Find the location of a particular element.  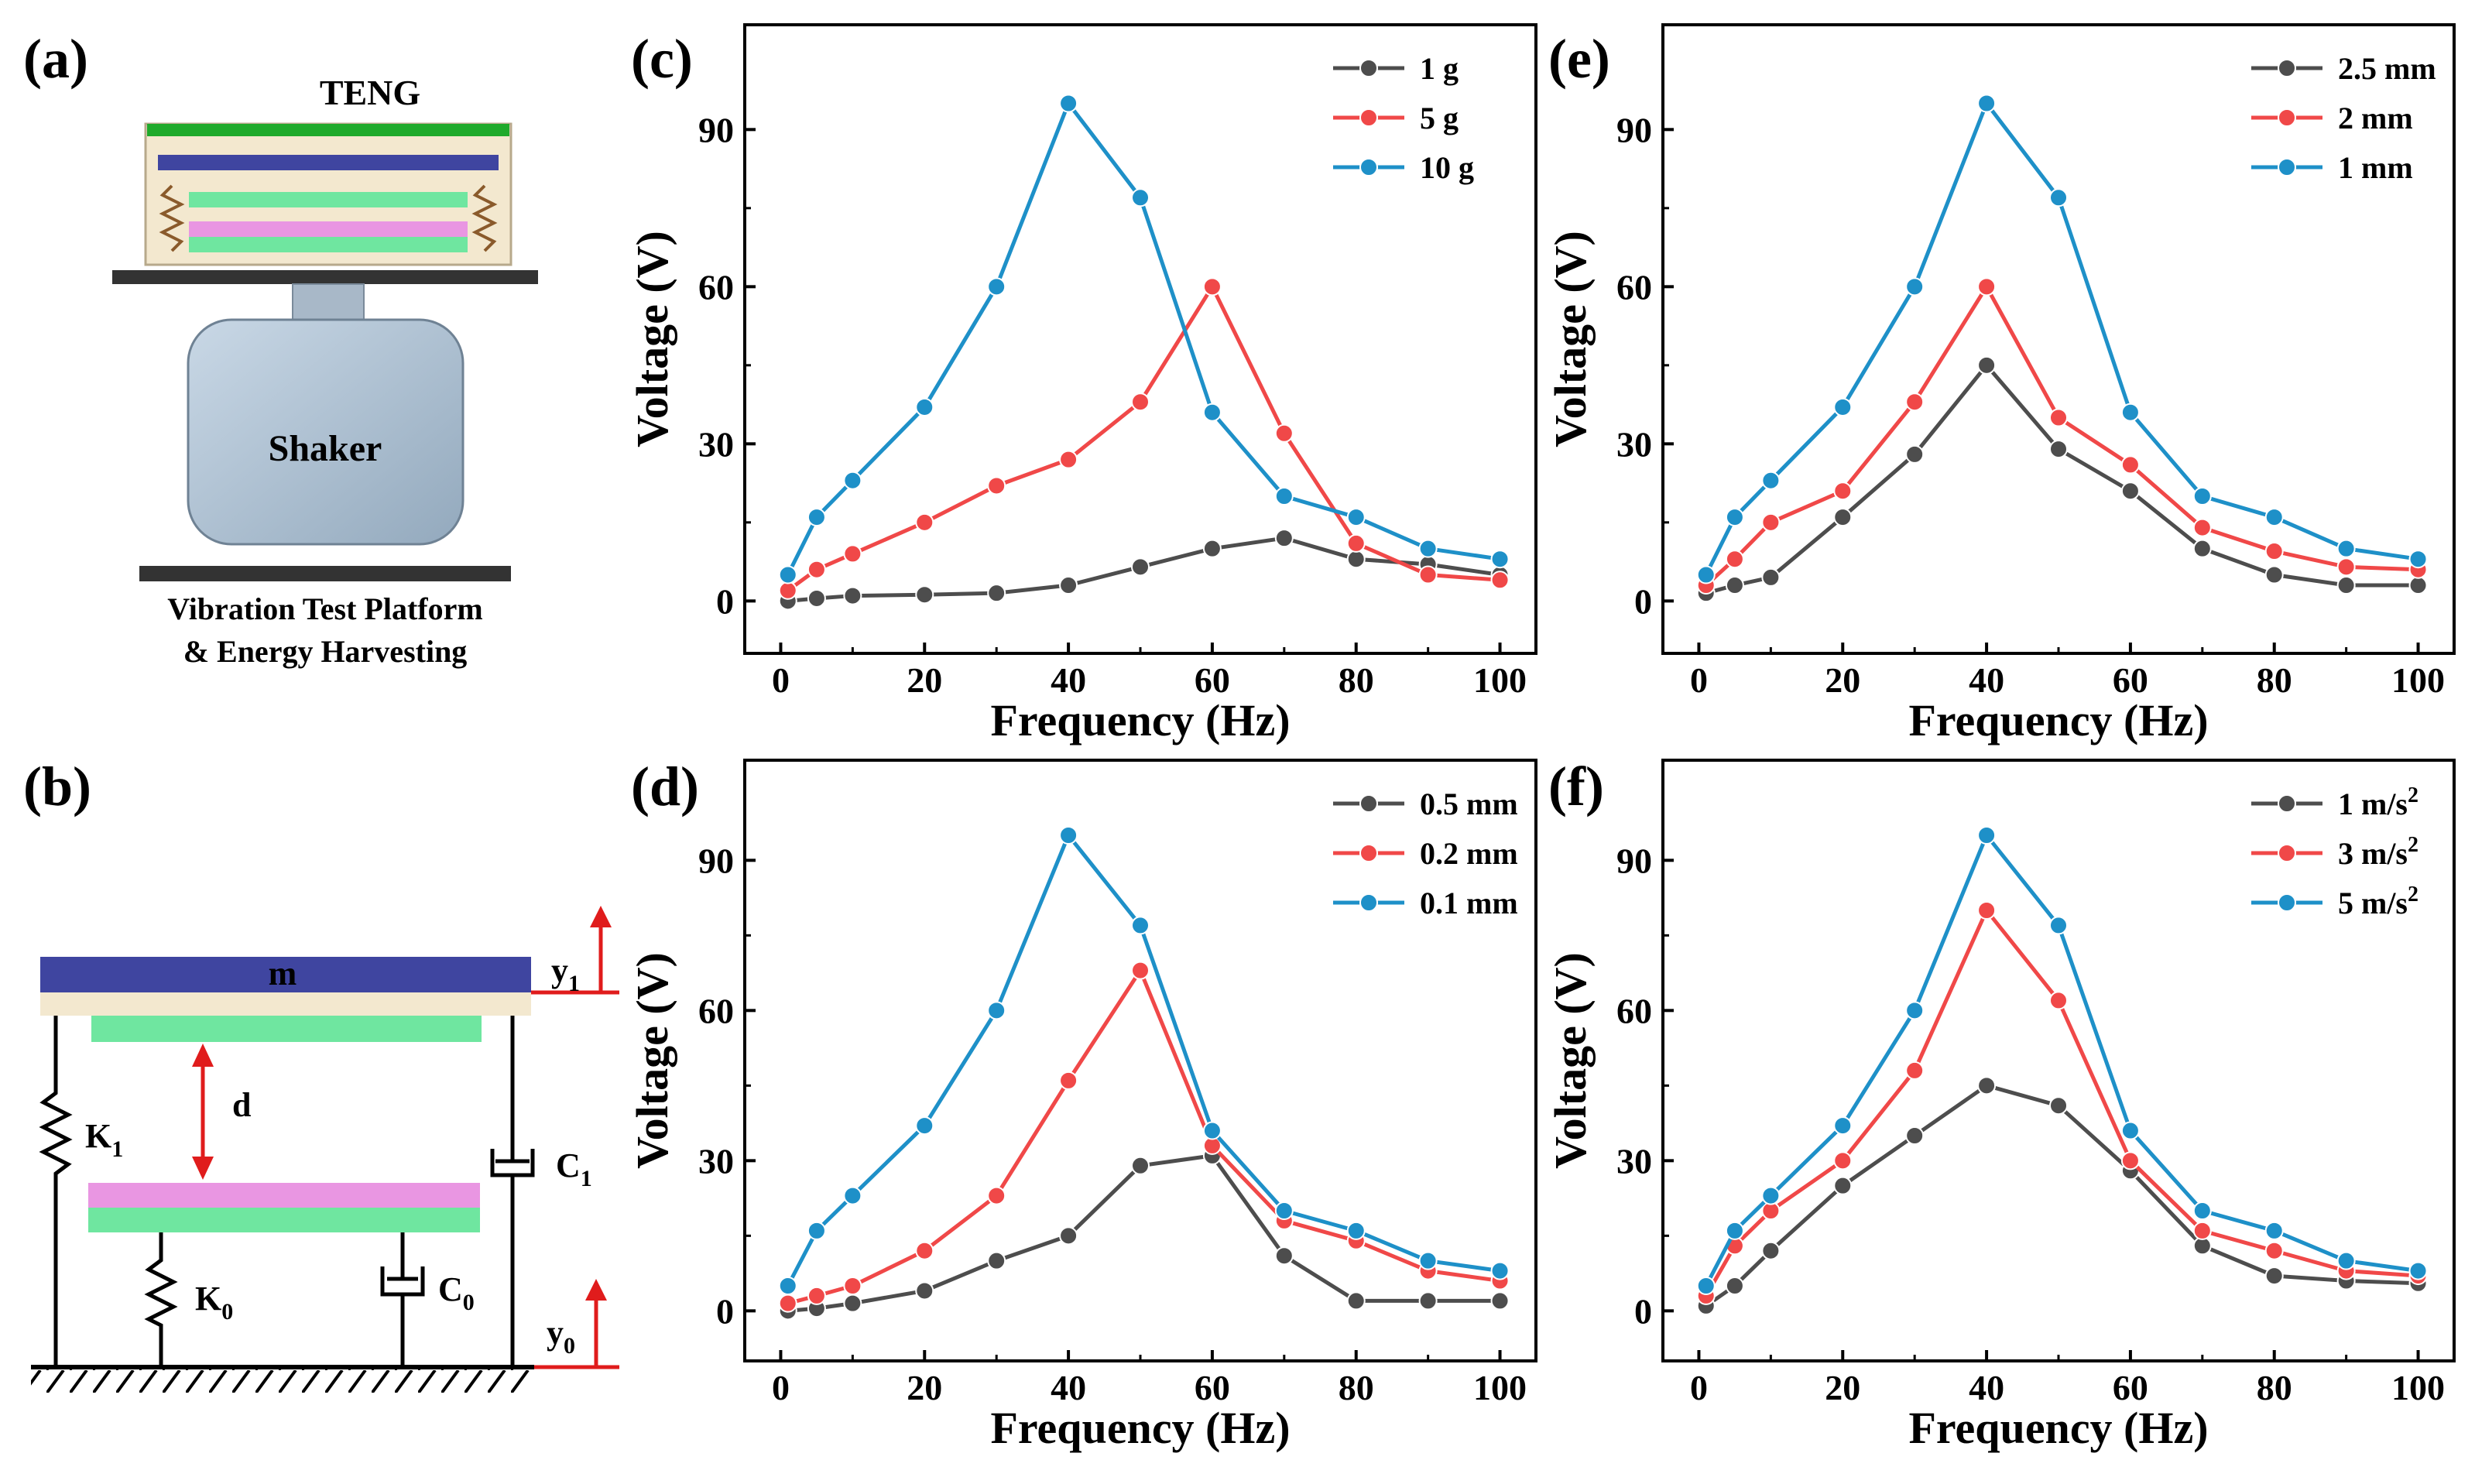

x-axis-title: Frequency (Hz) is located at coordinates (1140, 720).